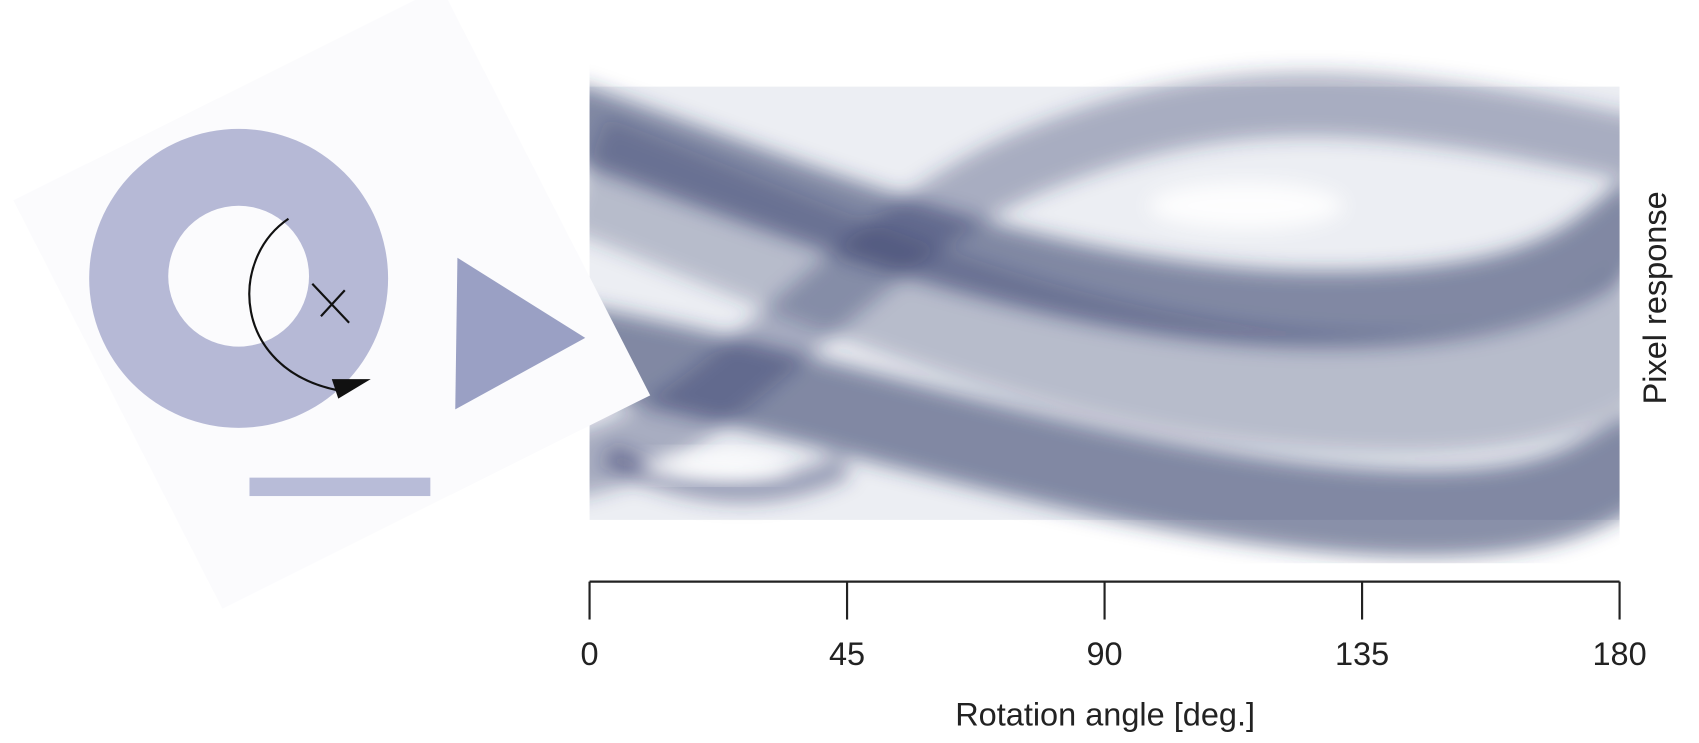  I want to click on annulus-hole, so click(239, 276).